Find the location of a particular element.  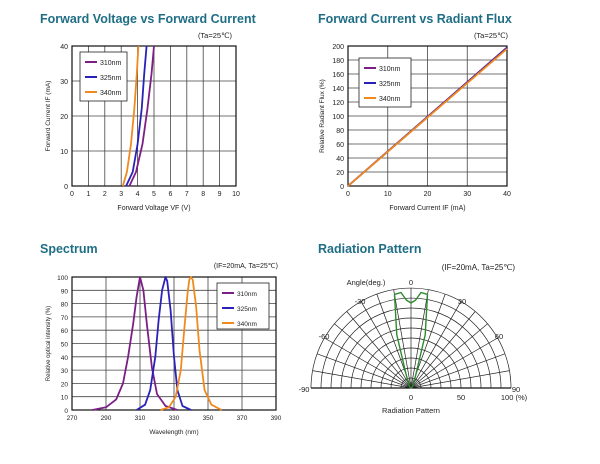

y-tick-label: 120 is located at coordinates (338, 103).